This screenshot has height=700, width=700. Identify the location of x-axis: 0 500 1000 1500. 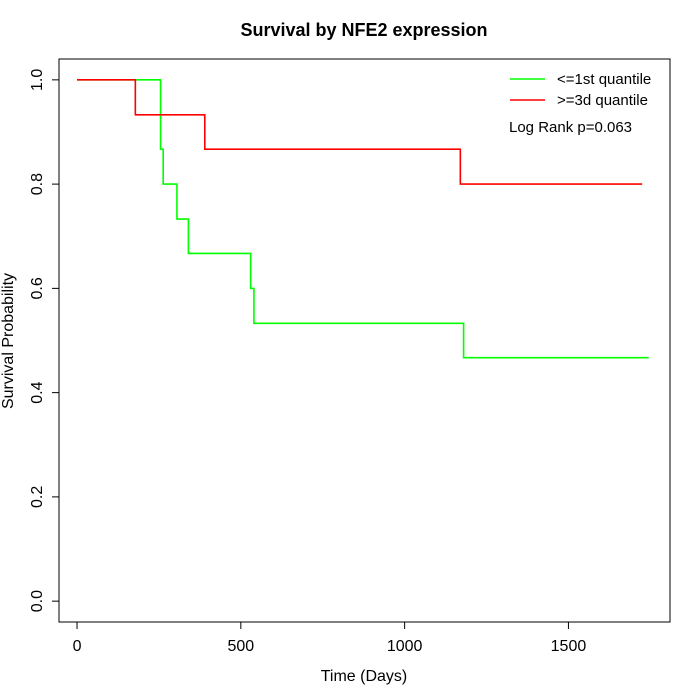
(330, 638).